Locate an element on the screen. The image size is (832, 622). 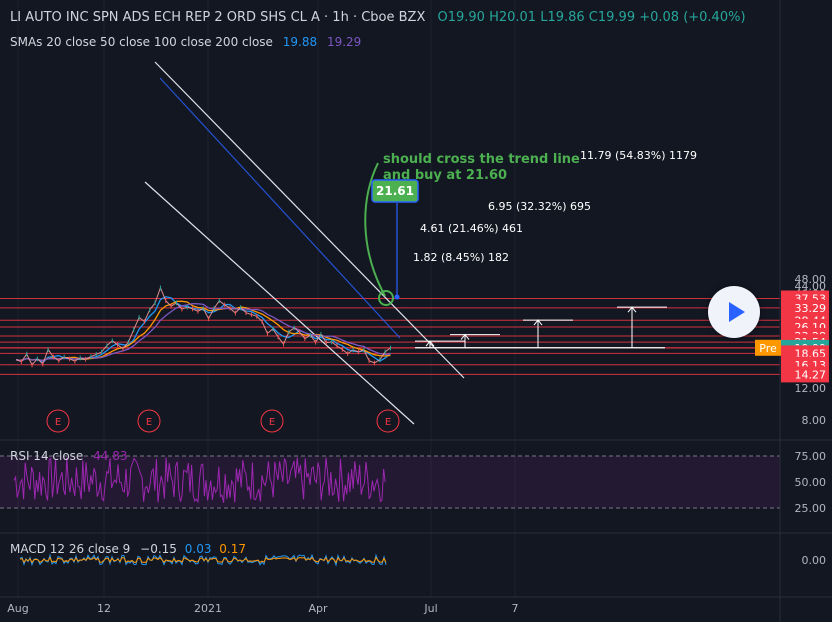
annotation-line1: should cross the trend line is located at coordinates (481, 159).